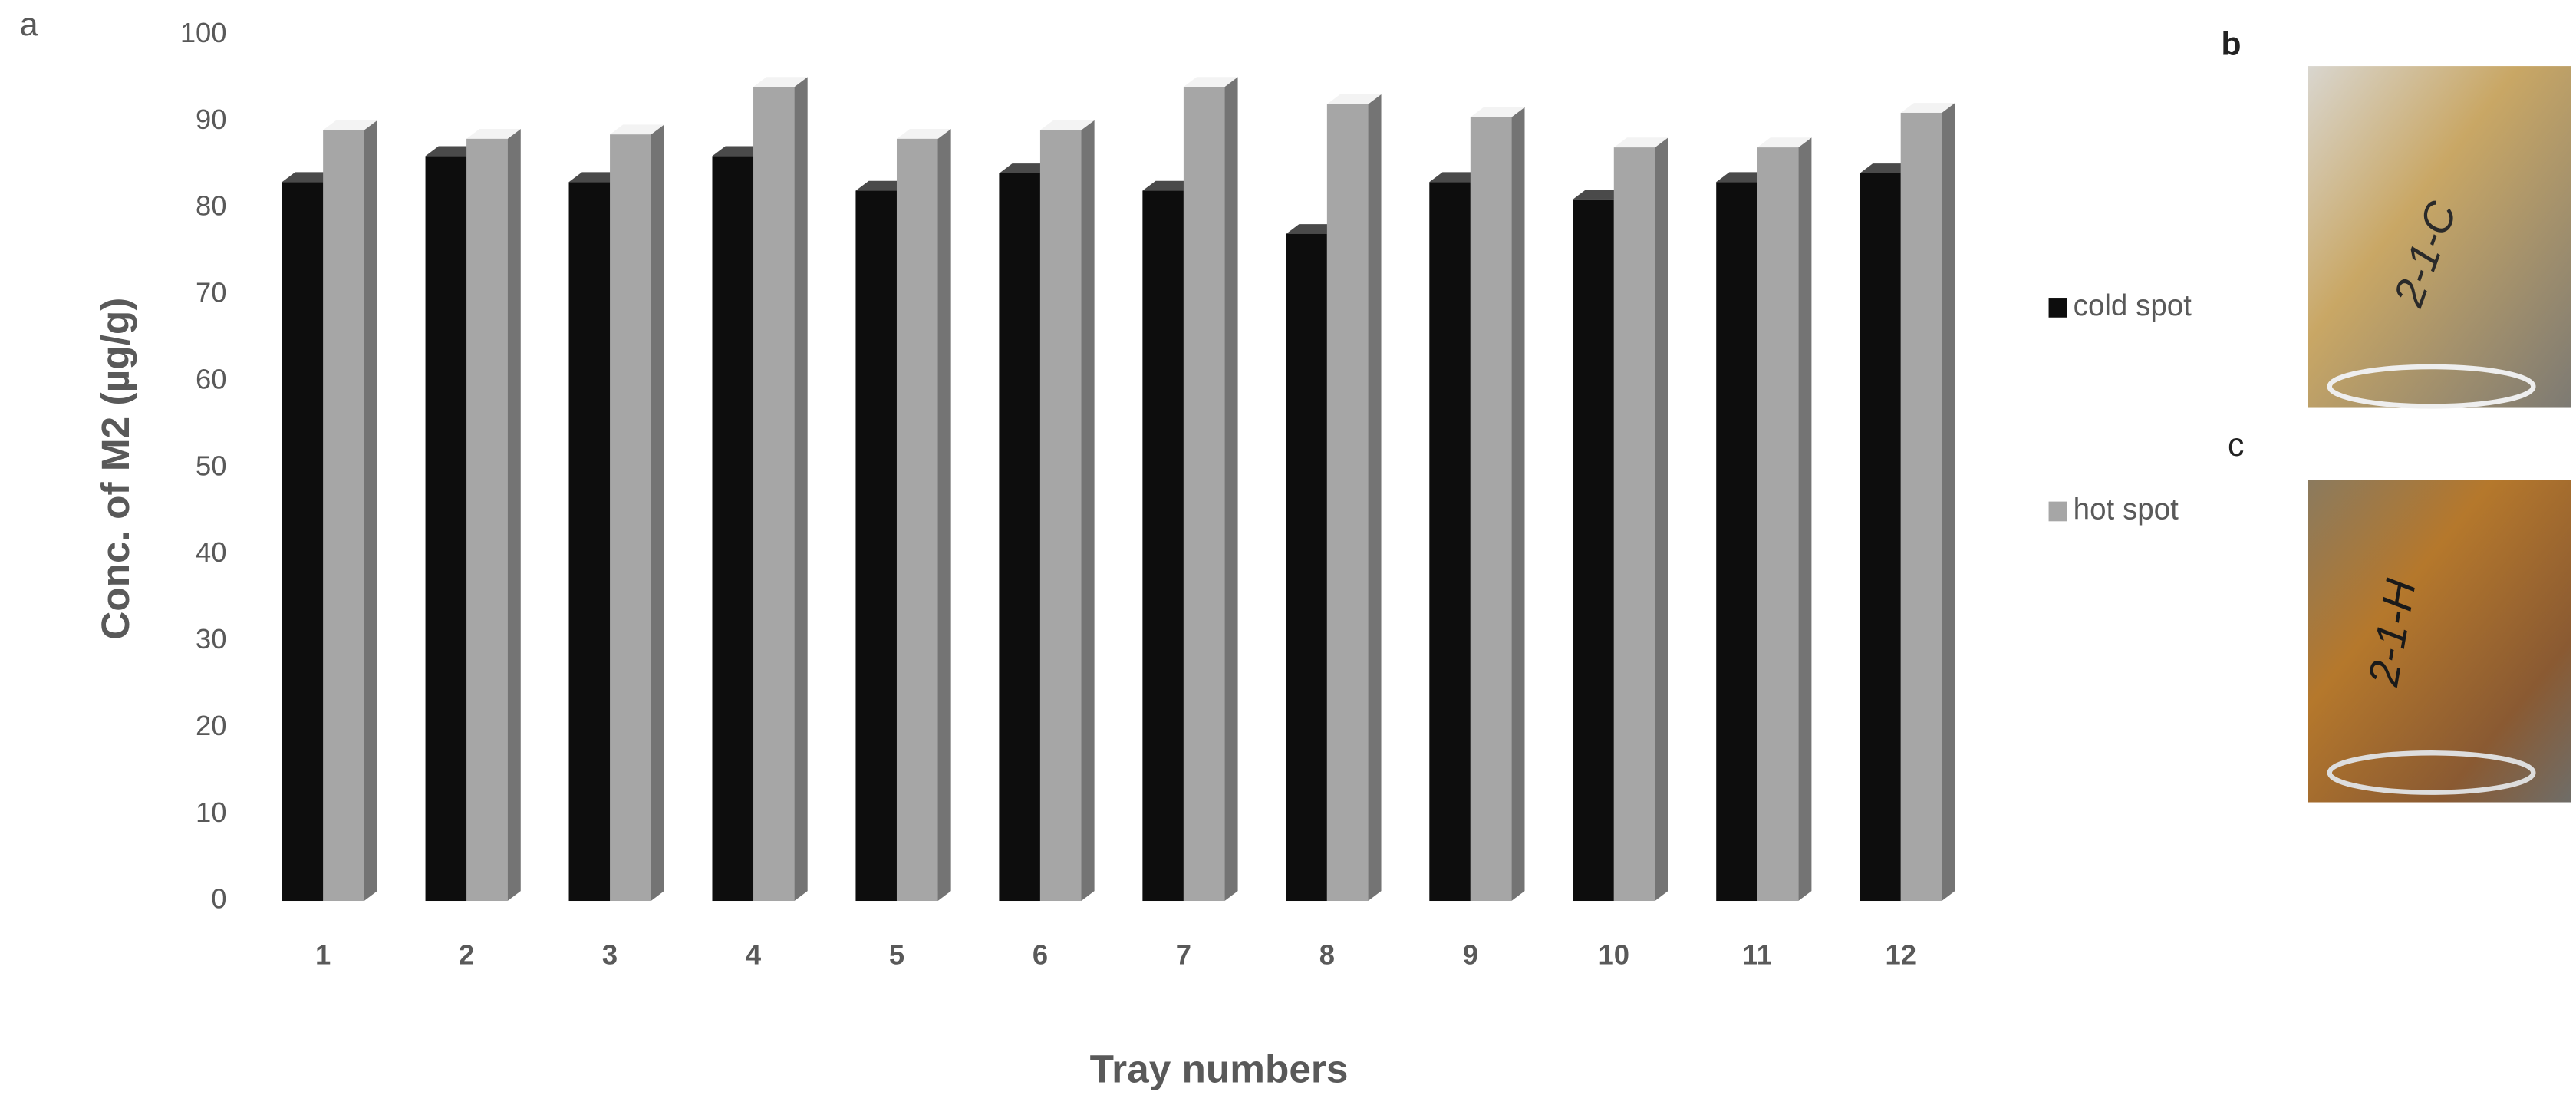 Image resolution: width=2576 pixels, height=1105 pixels. I want to click on x-tick-label: 9, so click(1470, 954).